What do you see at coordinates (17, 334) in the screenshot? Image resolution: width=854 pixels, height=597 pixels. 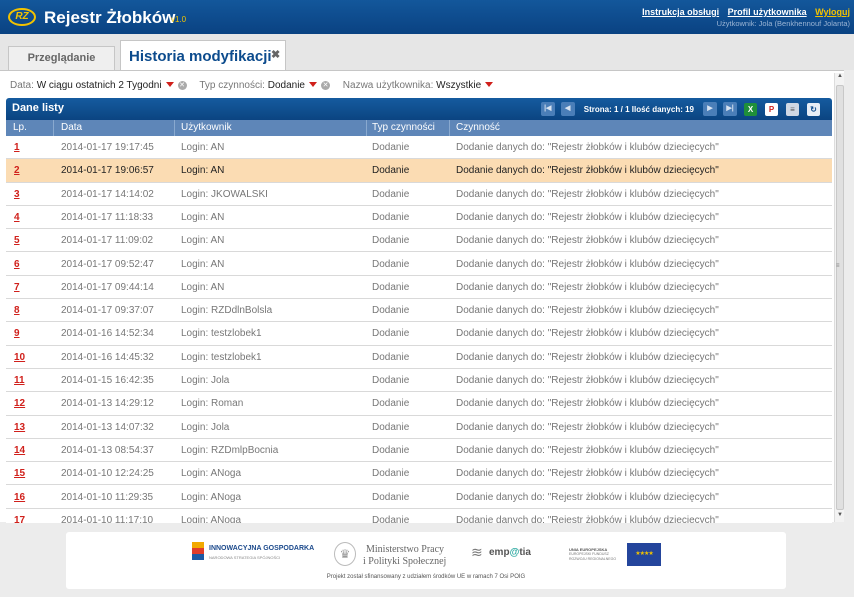 I see `row-lp-link: 9` at bounding box center [17, 334].